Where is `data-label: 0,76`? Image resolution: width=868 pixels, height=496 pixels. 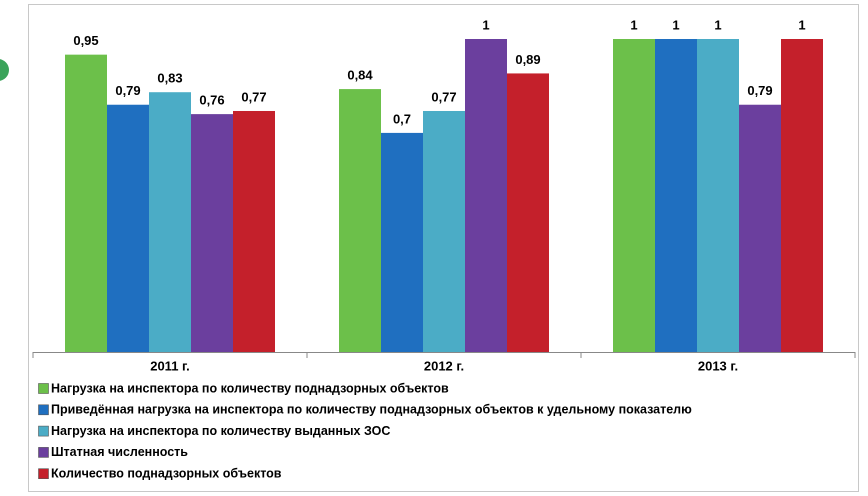 data-label: 0,76 is located at coordinates (211, 100).